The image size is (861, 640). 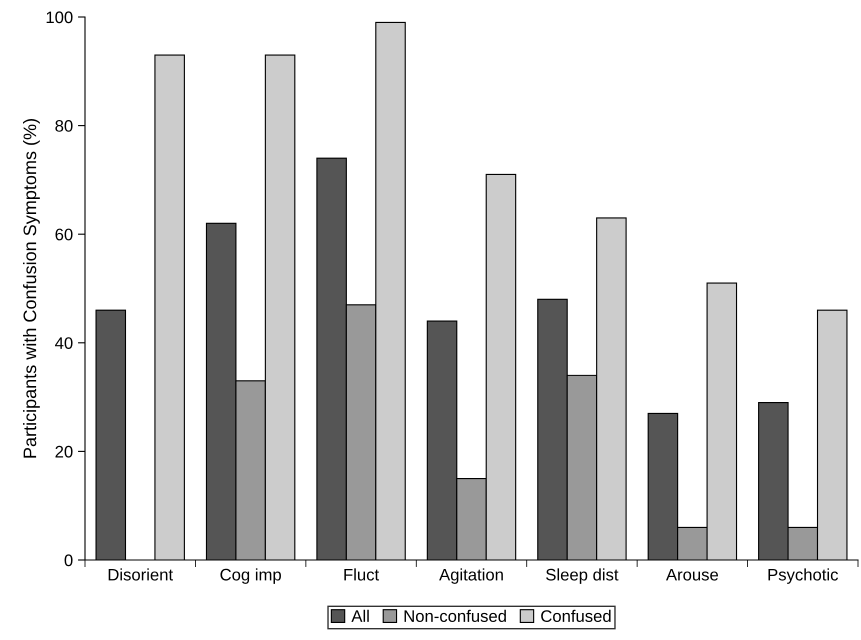 I want to click on y-tick-label: 0, so click(x=68, y=560).